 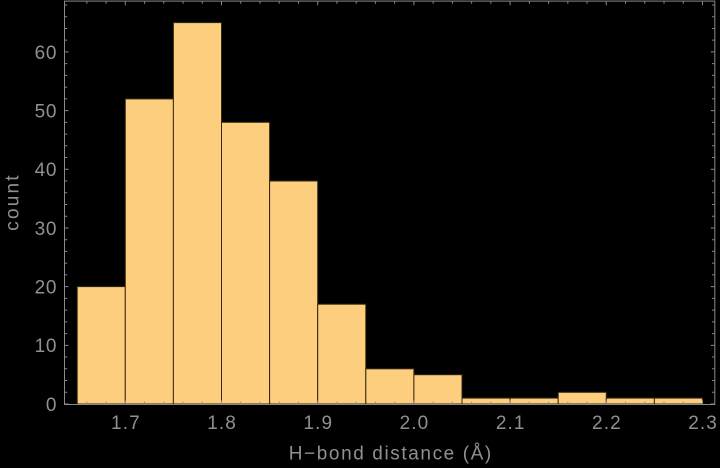 What do you see at coordinates (46, 53) in the screenshot?
I see `svg-text: 60` at bounding box center [46, 53].